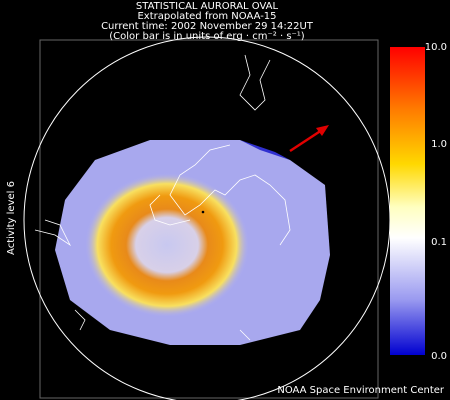 Image resolution: width=450 pixels, height=400 pixels. I want to click on color-bar-label: 0.0, so click(439, 356).